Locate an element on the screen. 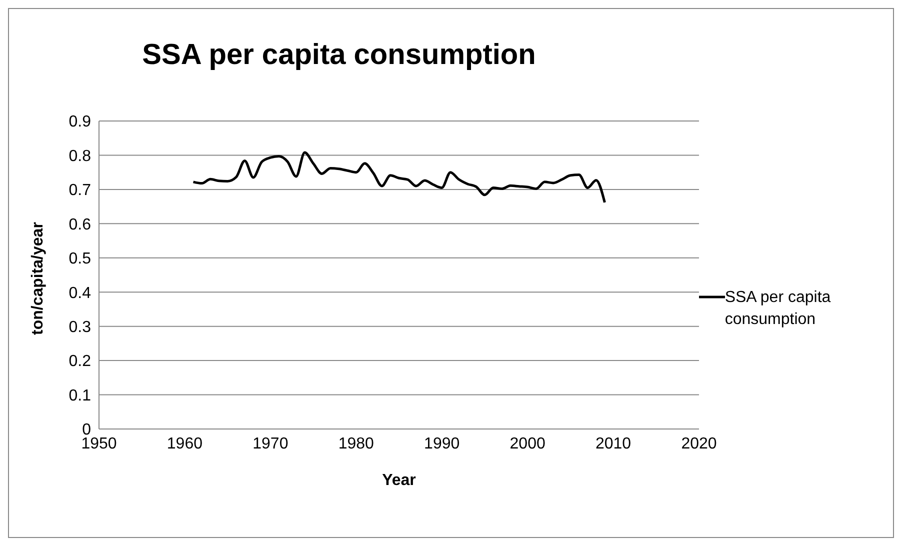 This screenshot has width=900, height=544. x-tick-label: 1960 is located at coordinates (184, 443).